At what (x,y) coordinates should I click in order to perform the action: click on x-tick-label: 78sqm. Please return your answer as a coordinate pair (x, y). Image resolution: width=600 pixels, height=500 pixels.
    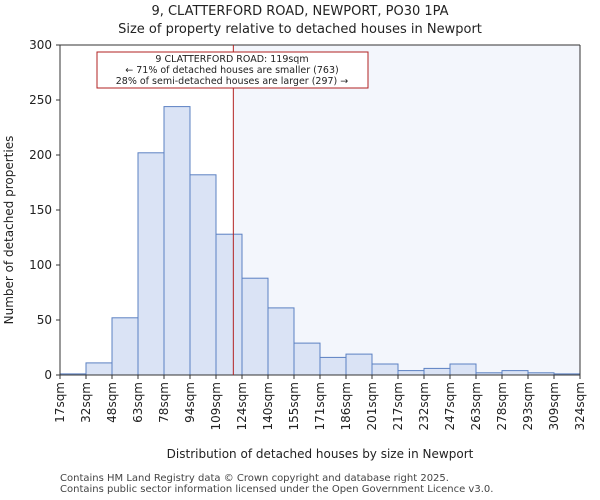
    Looking at the image, I should click on (164, 402).